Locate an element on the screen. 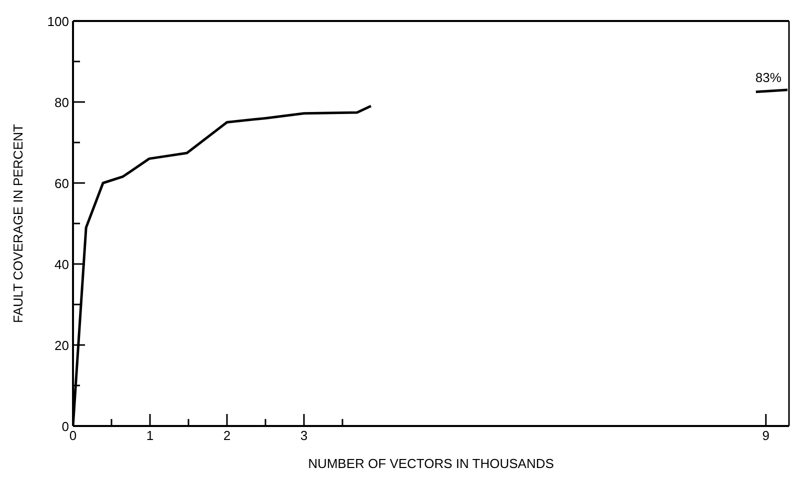  x-tick-label: 1 is located at coordinates (150, 435).